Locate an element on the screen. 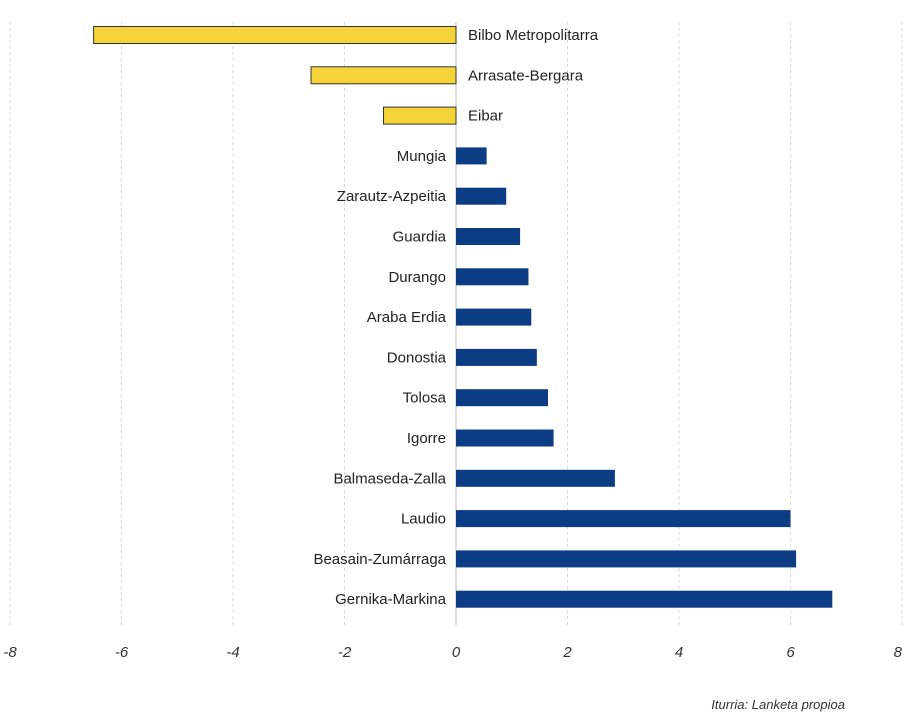  bar-durango is located at coordinates (492, 277).